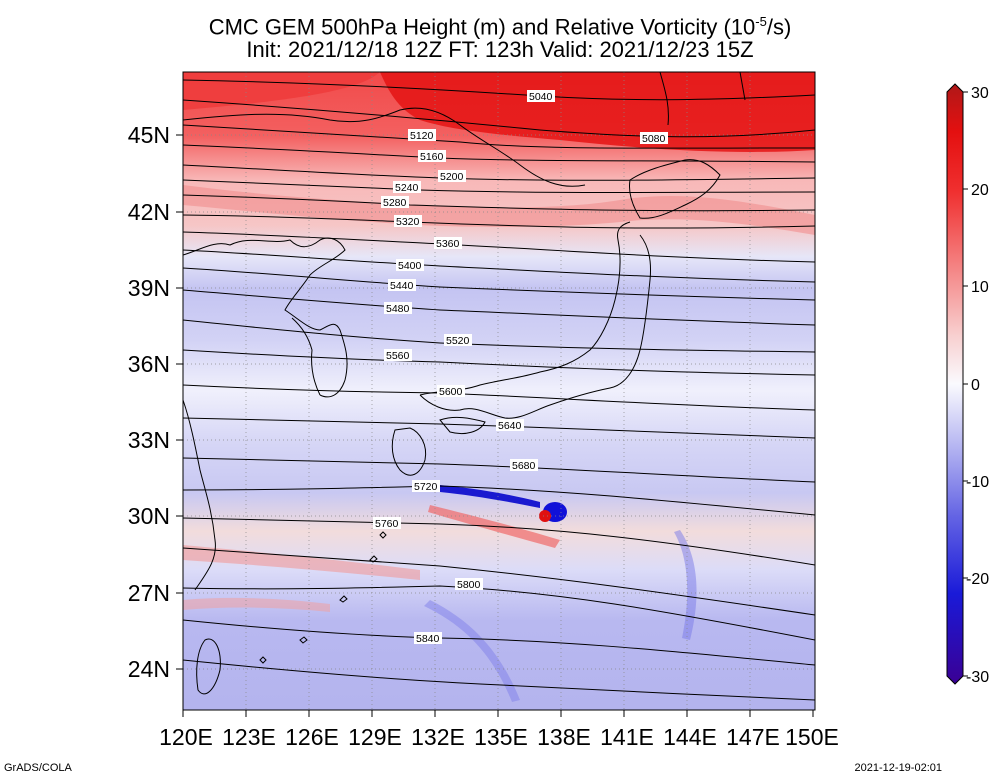  I want to click on contour-label-5840: 5840, so click(428, 638).